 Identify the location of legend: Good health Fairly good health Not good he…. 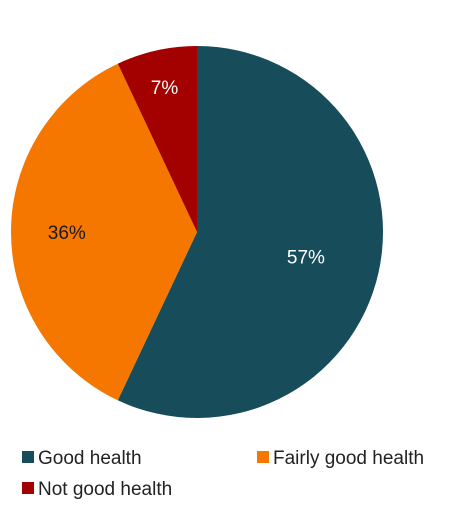
(223, 474).